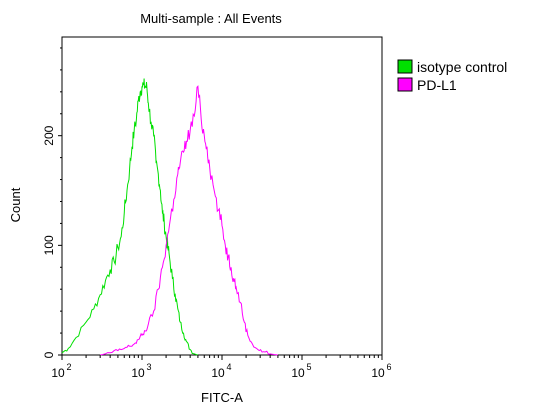  I want to click on x-axis-label: FITC-A, so click(222, 397).